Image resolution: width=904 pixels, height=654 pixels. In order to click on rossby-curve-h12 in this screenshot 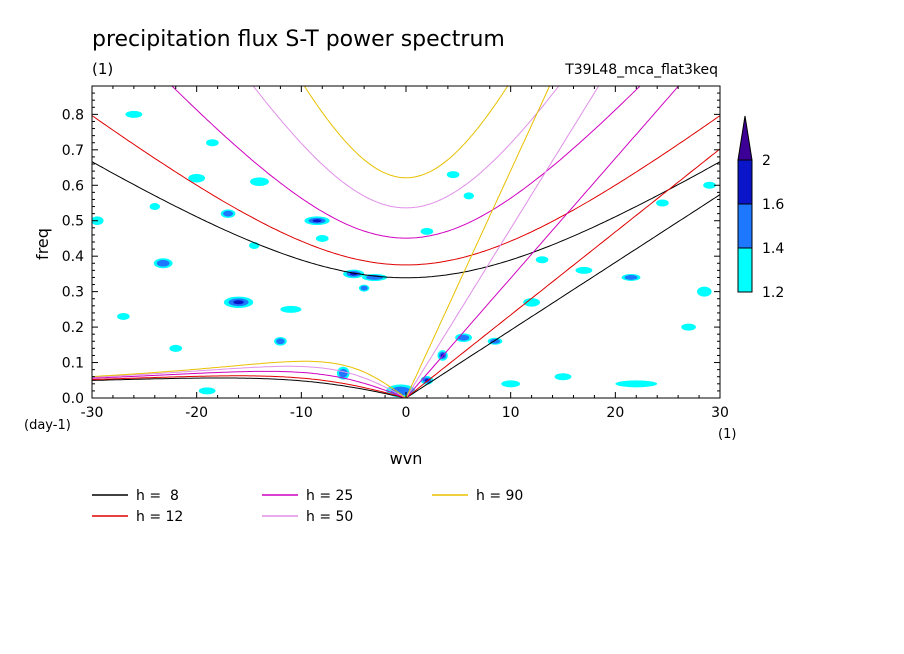, I will do `click(249, 386)`.